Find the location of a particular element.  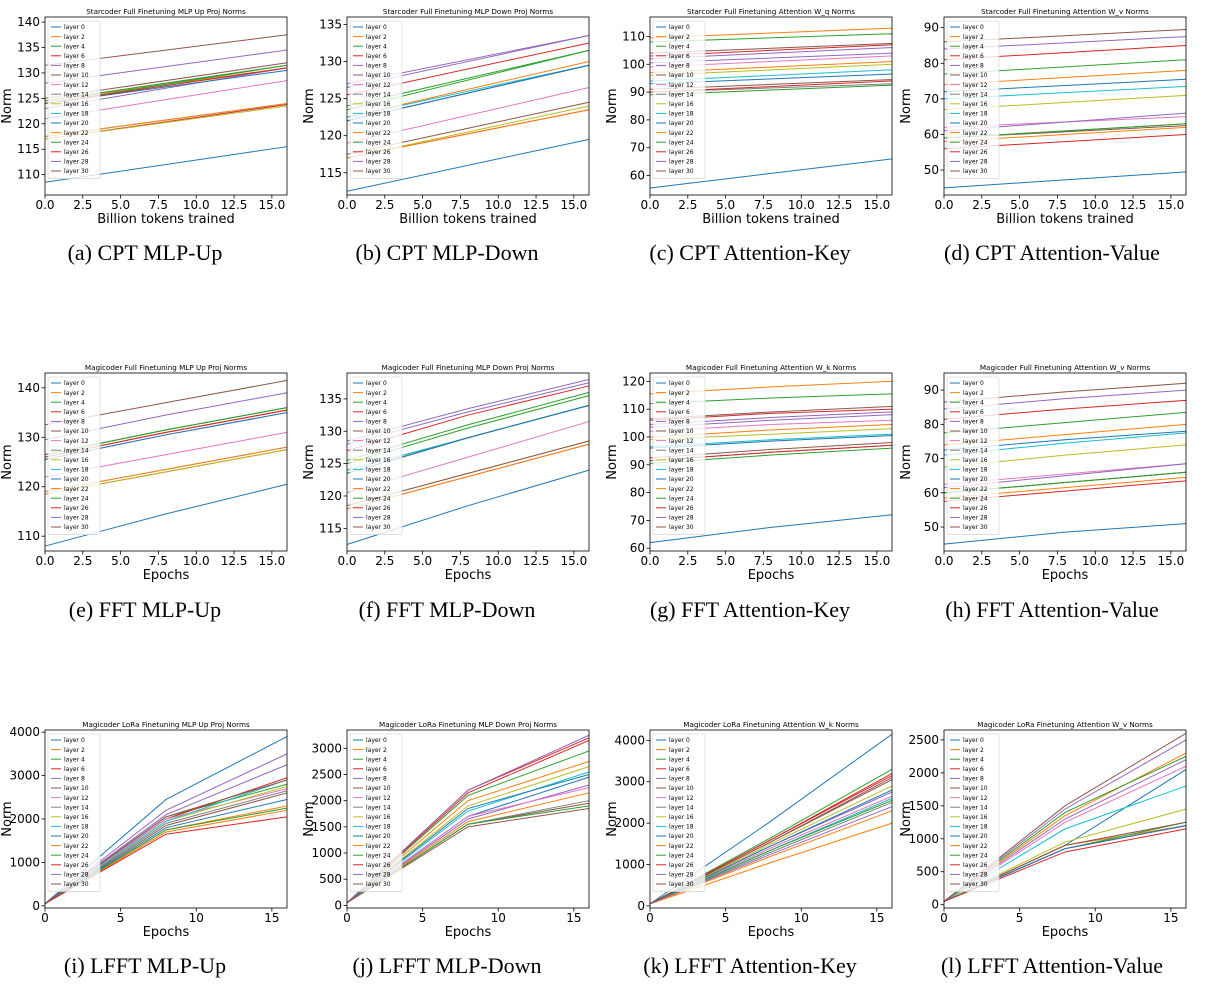

y-tick-label: 115 is located at coordinates (330, 528).